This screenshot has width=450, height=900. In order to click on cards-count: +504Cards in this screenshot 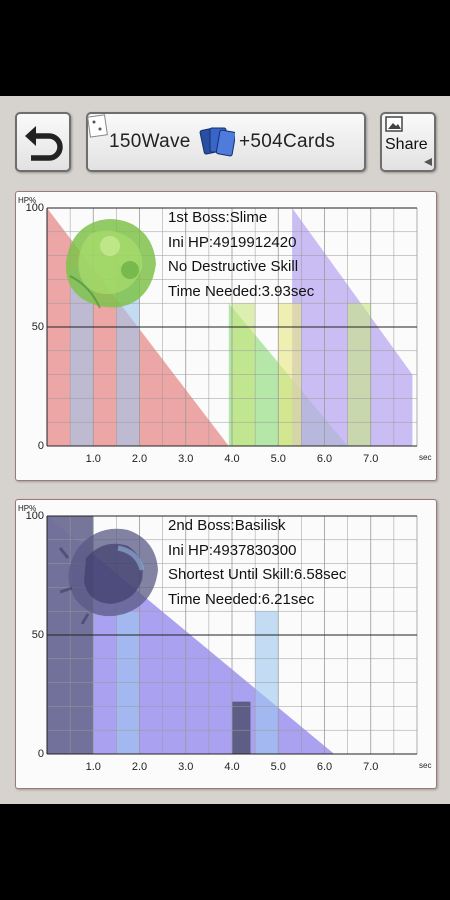, I will do `click(287, 141)`.